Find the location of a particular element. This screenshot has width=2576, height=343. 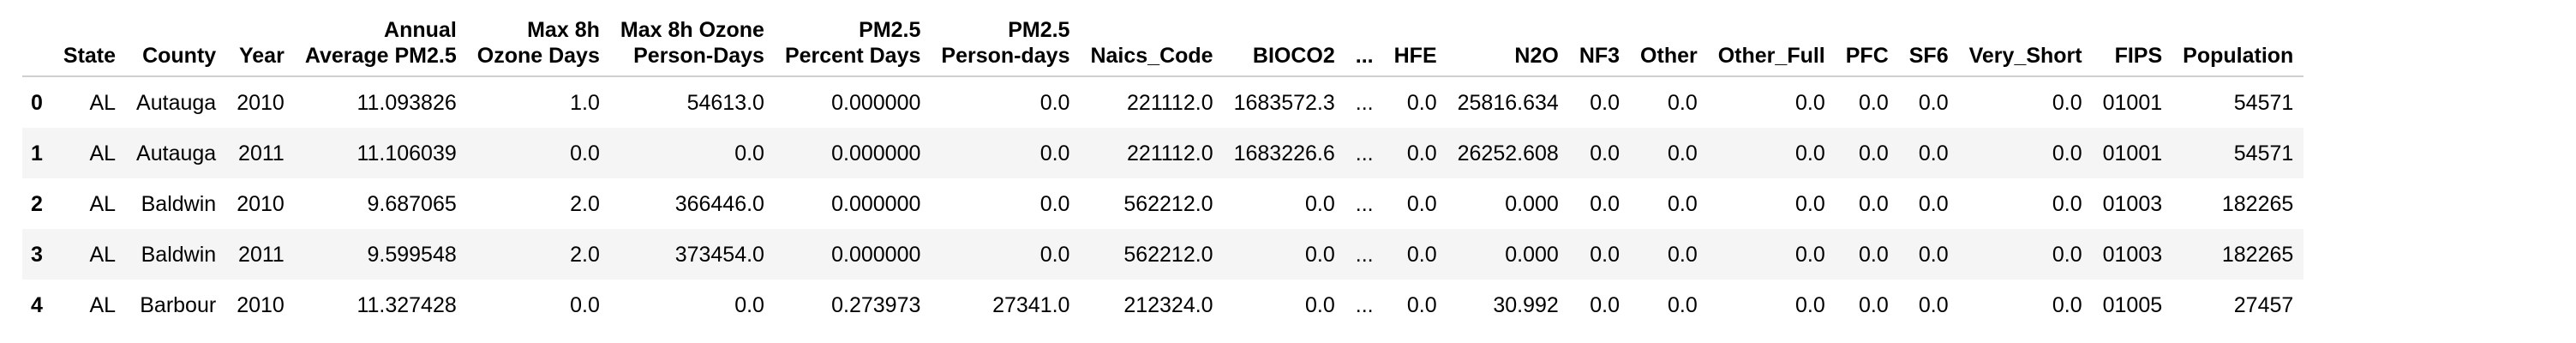

column-header-fips: FIPS is located at coordinates (2132, 43).